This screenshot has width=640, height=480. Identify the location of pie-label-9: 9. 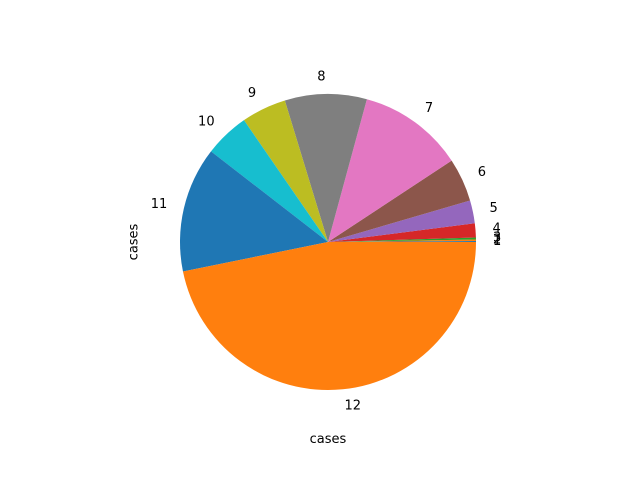
(252, 93).